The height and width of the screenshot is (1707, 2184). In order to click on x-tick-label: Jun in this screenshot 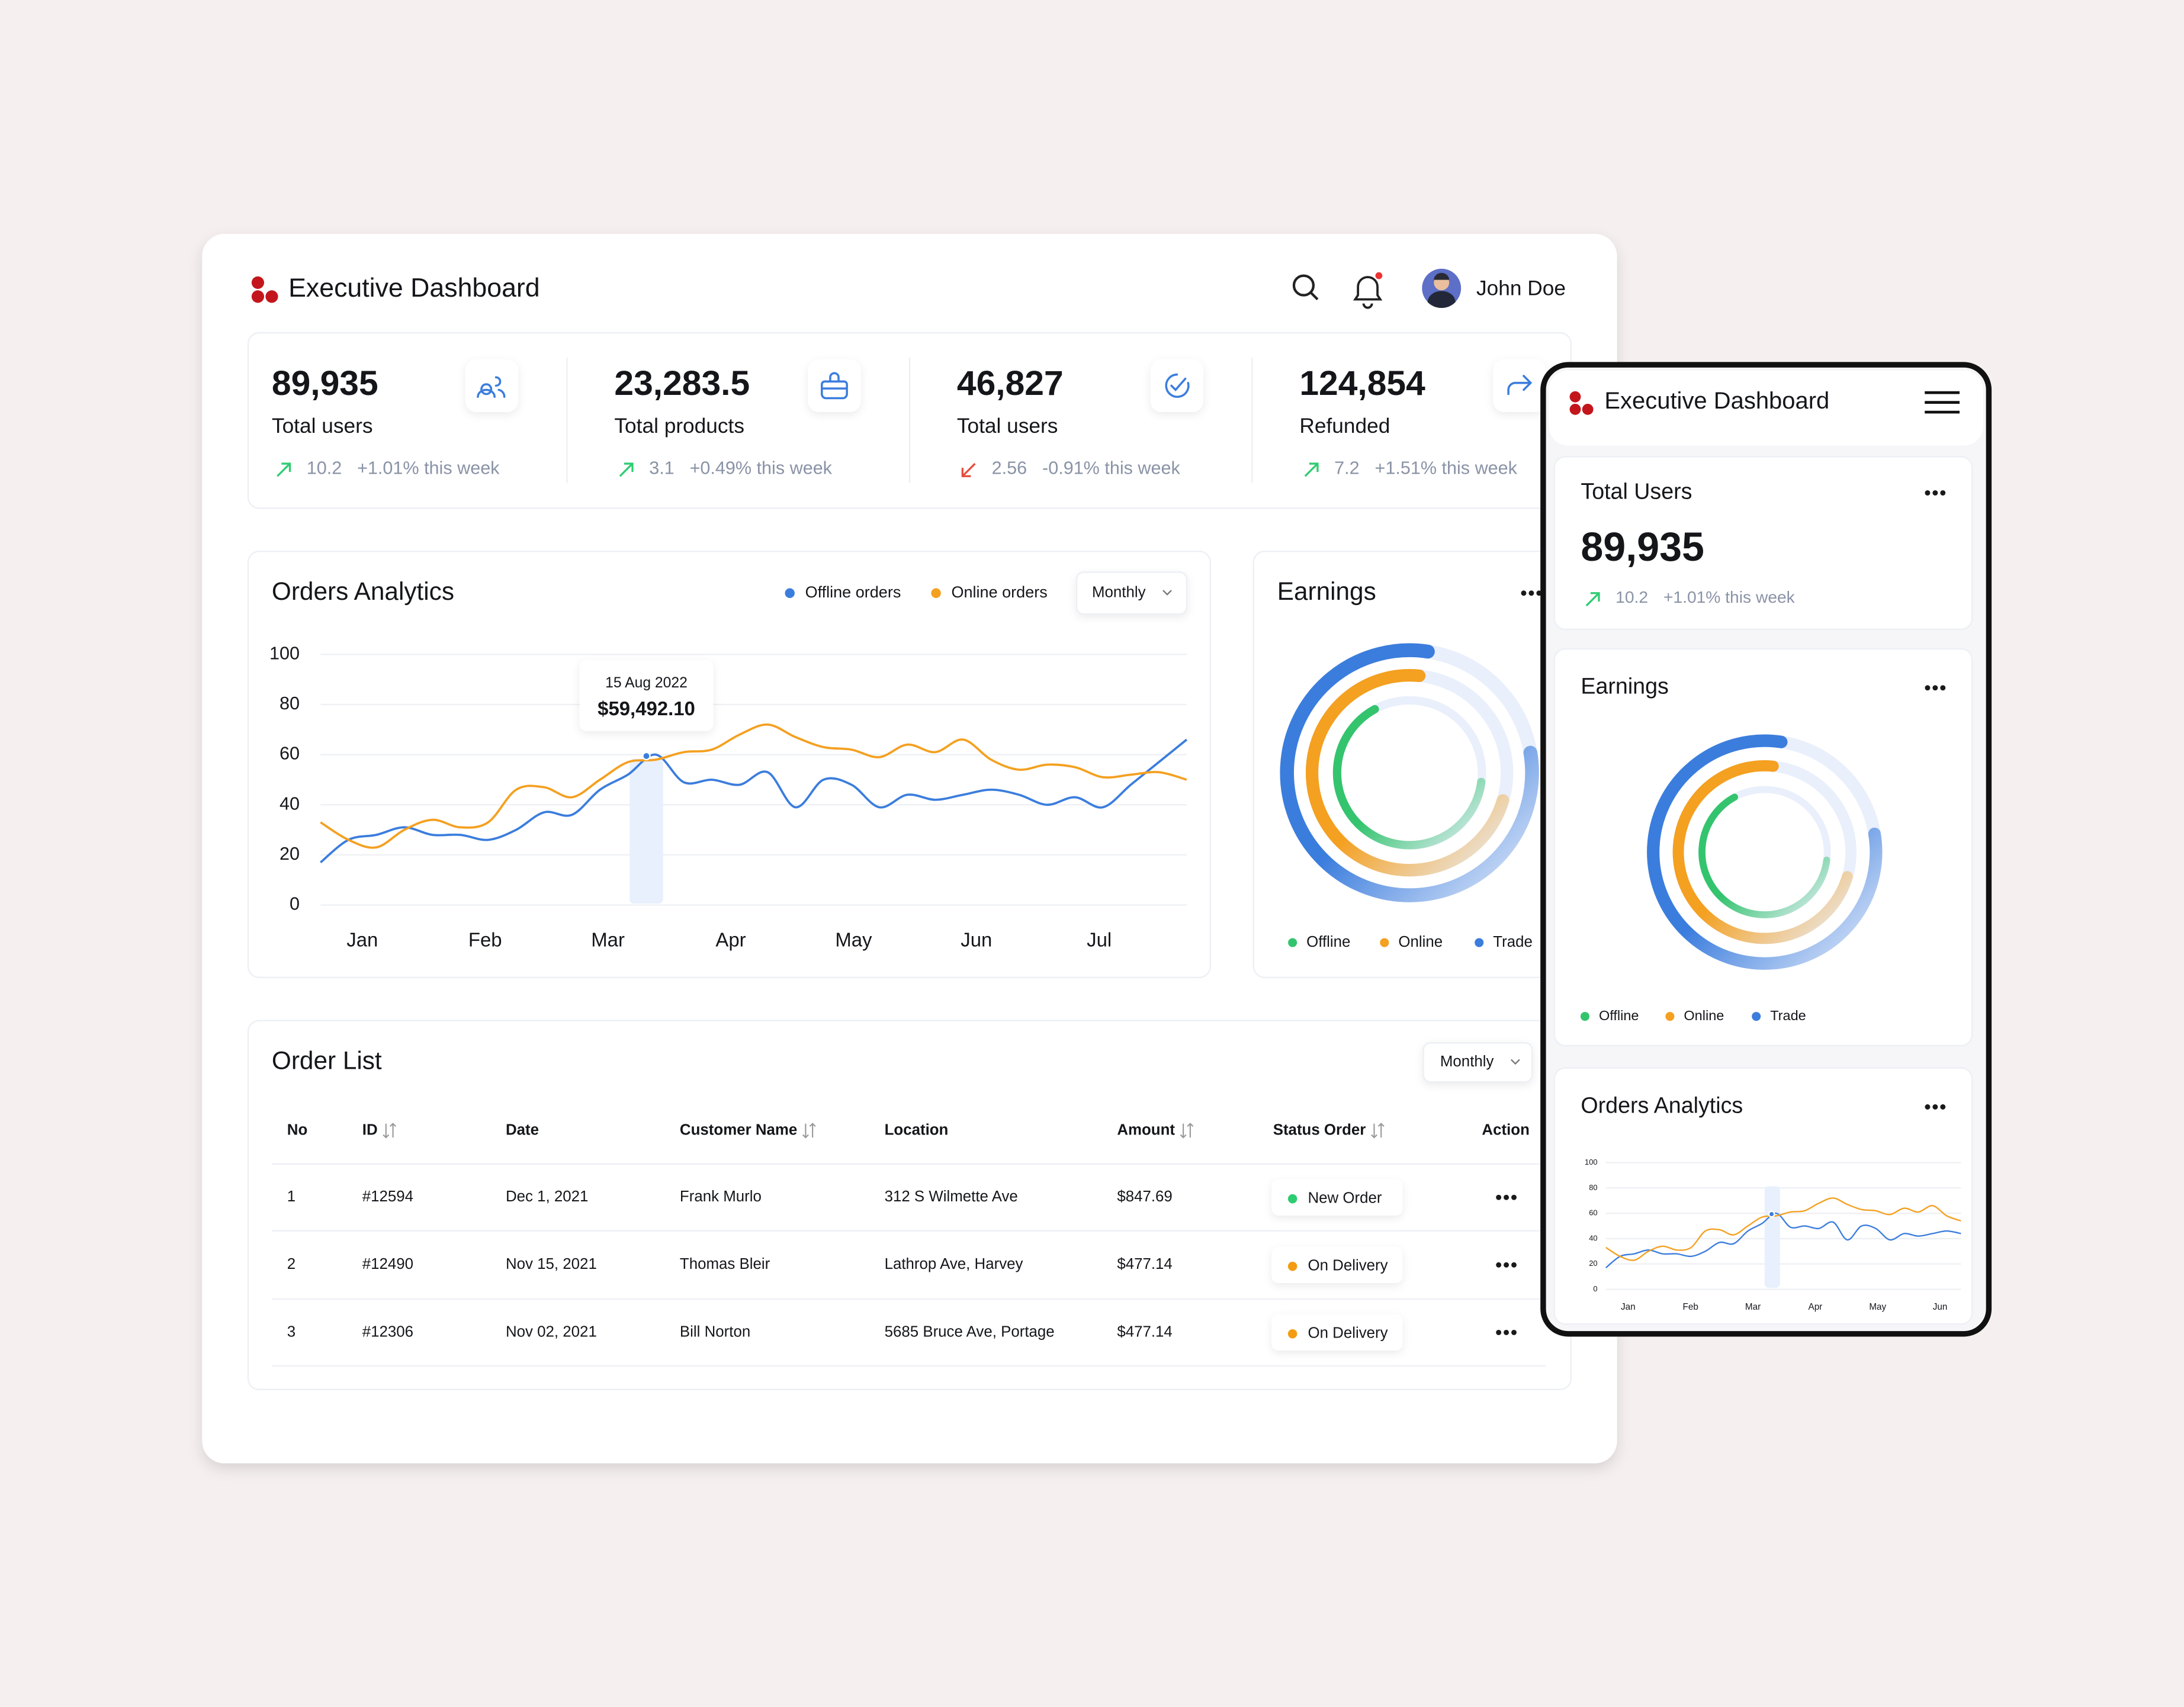, I will do `click(977, 939)`.